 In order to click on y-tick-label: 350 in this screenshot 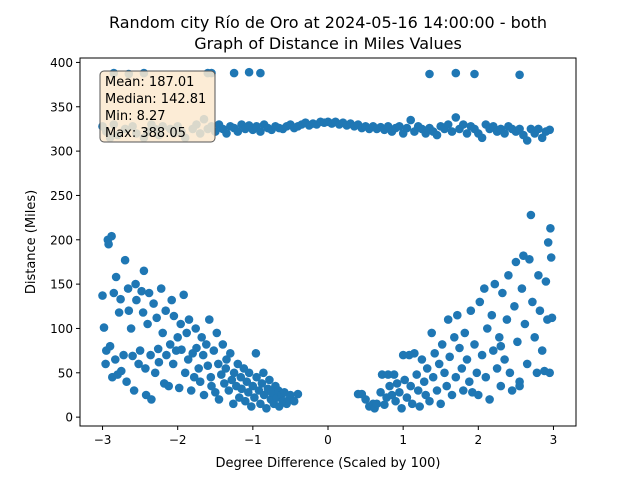, I will do `click(61, 107)`.